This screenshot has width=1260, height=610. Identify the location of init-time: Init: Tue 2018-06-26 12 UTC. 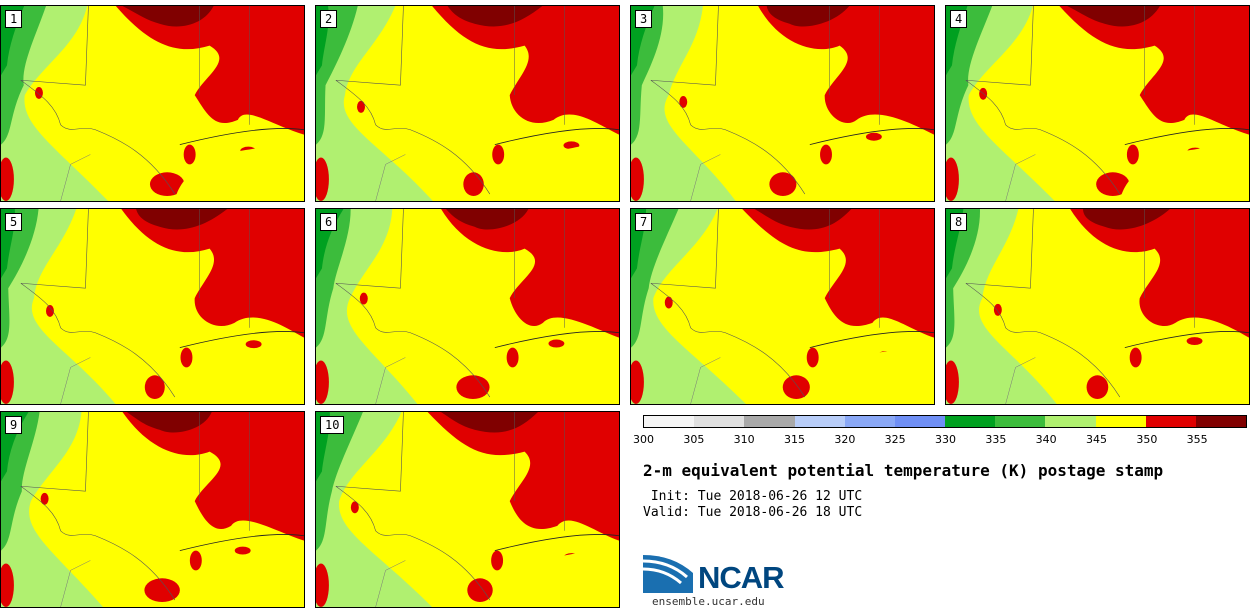
(753, 496).